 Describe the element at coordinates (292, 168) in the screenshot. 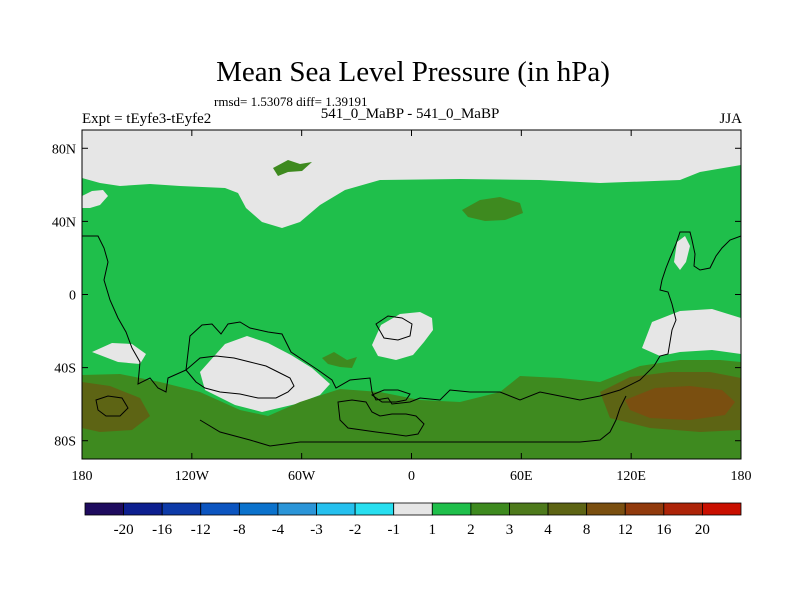

I see `field-small-nh-patch` at that location.